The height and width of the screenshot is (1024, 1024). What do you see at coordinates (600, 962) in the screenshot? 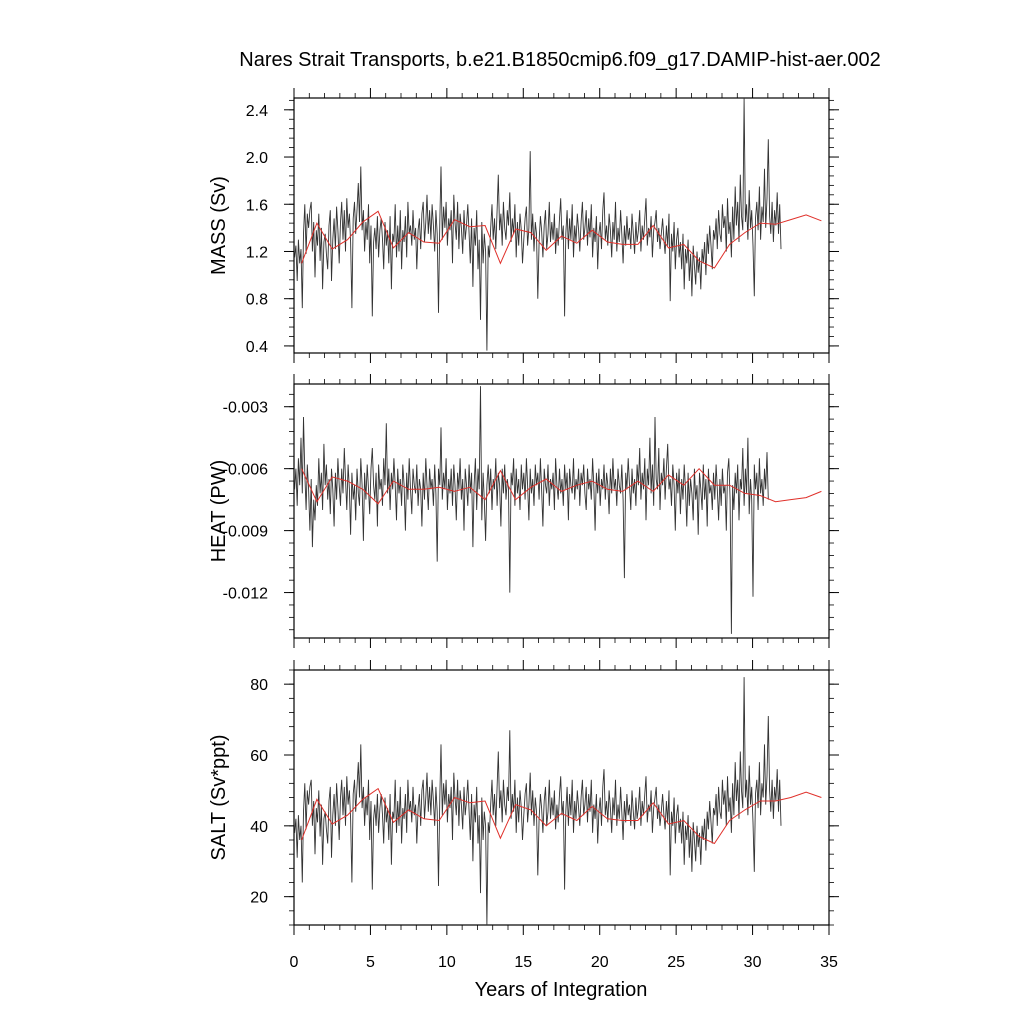
I see `x-tick-label: 20` at bounding box center [600, 962].